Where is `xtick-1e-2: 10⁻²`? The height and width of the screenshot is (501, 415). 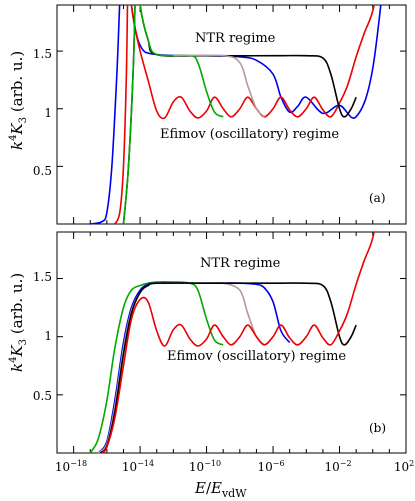
xtick-1e-2: 10⁻² is located at coordinates (337, 466).